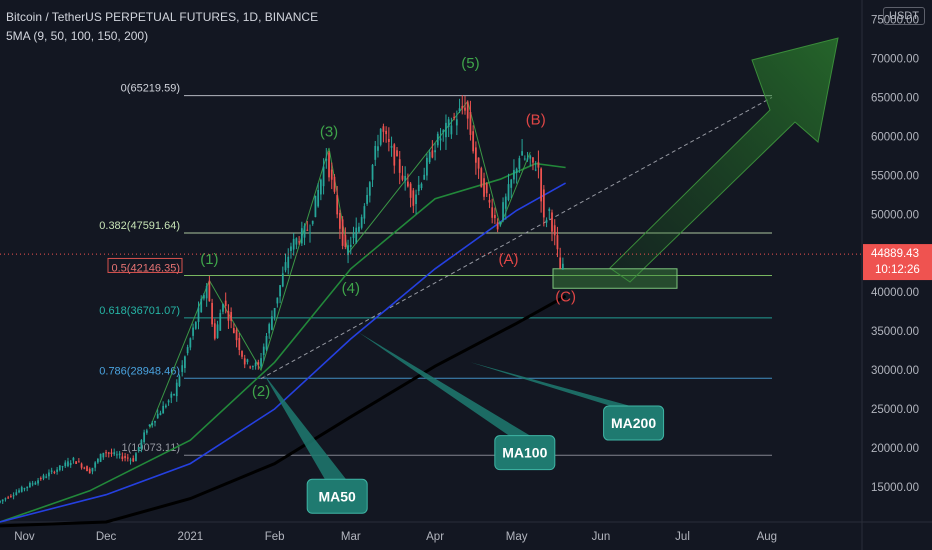 The image size is (932, 550). Describe the element at coordinates (150, 448) in the screenshot. I see `fib-level-label: 1(19073.11)` at that location.